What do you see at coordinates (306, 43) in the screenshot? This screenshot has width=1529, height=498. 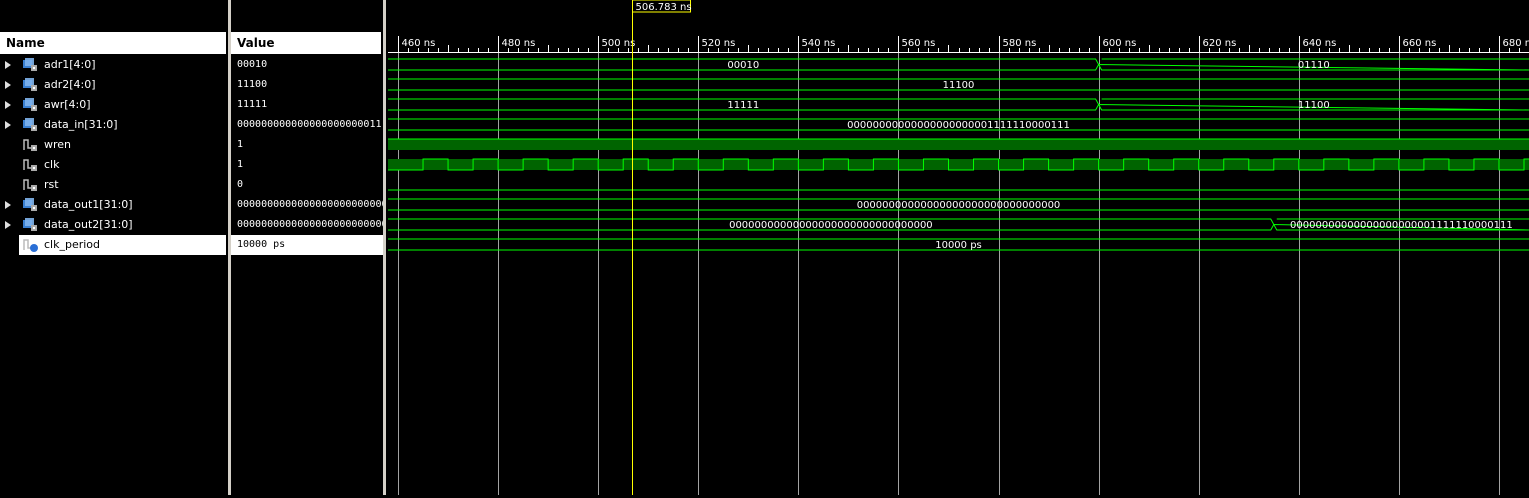 I see `value-column-header: Value` at bounding box center [306, 43].